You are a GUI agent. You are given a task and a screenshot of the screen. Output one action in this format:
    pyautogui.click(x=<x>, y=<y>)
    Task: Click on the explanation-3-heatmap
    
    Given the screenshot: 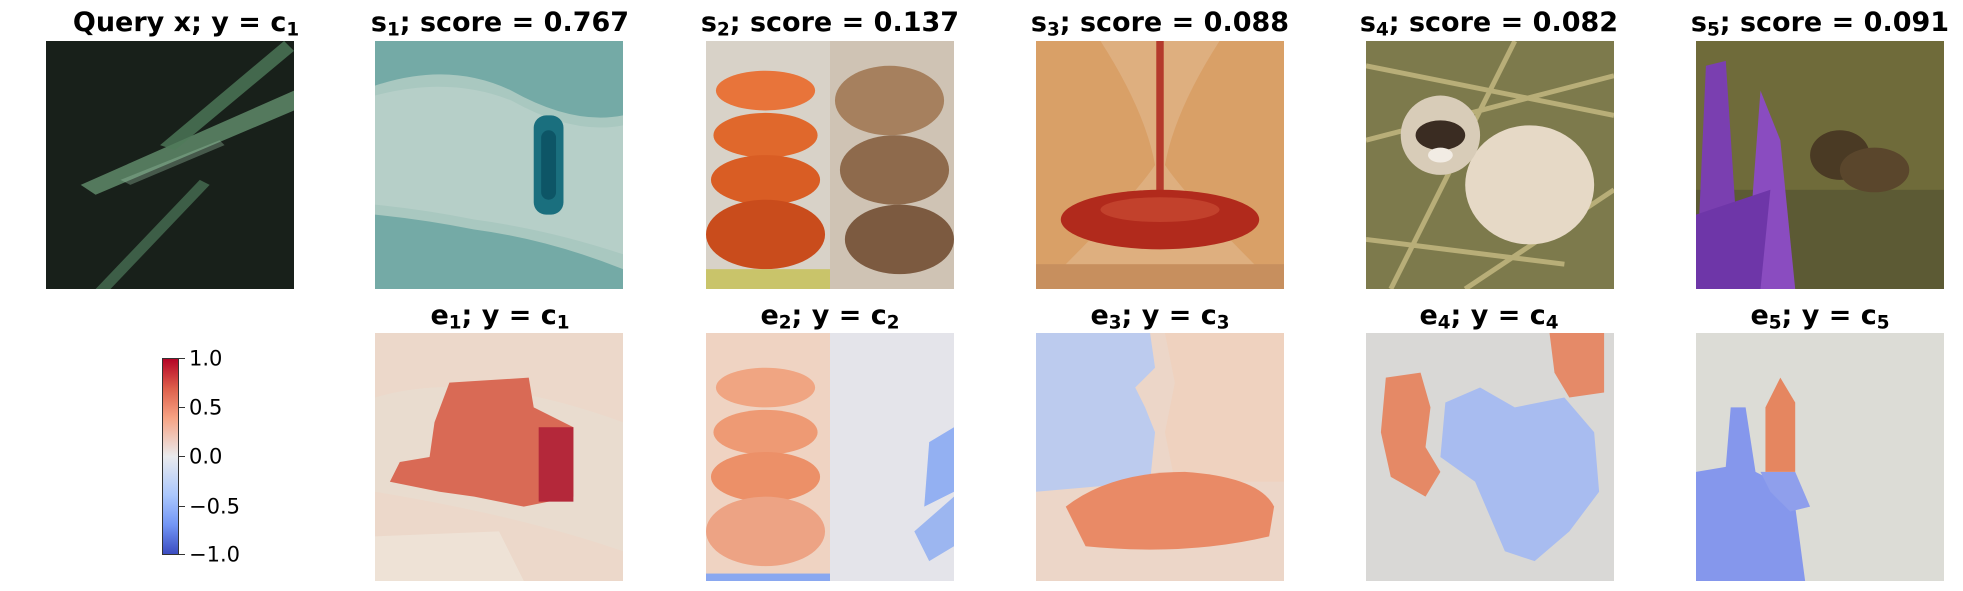 What is the action you would take?
    pyautogui.click(x=1160, y=457)
    